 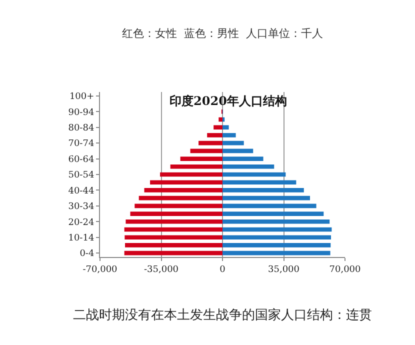 What do you see at coordinates (81, 159) in the screenshot?
I see `y-tick-label: 60-64` at bounding box center [81, 159].